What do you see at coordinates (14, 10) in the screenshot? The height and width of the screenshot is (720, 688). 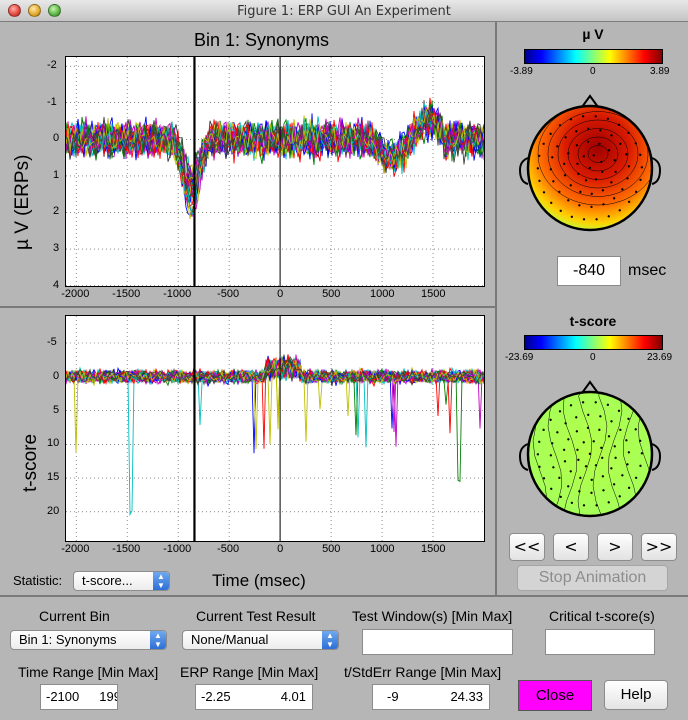 I see `close-window-icon` at bounding box center [14, 10].